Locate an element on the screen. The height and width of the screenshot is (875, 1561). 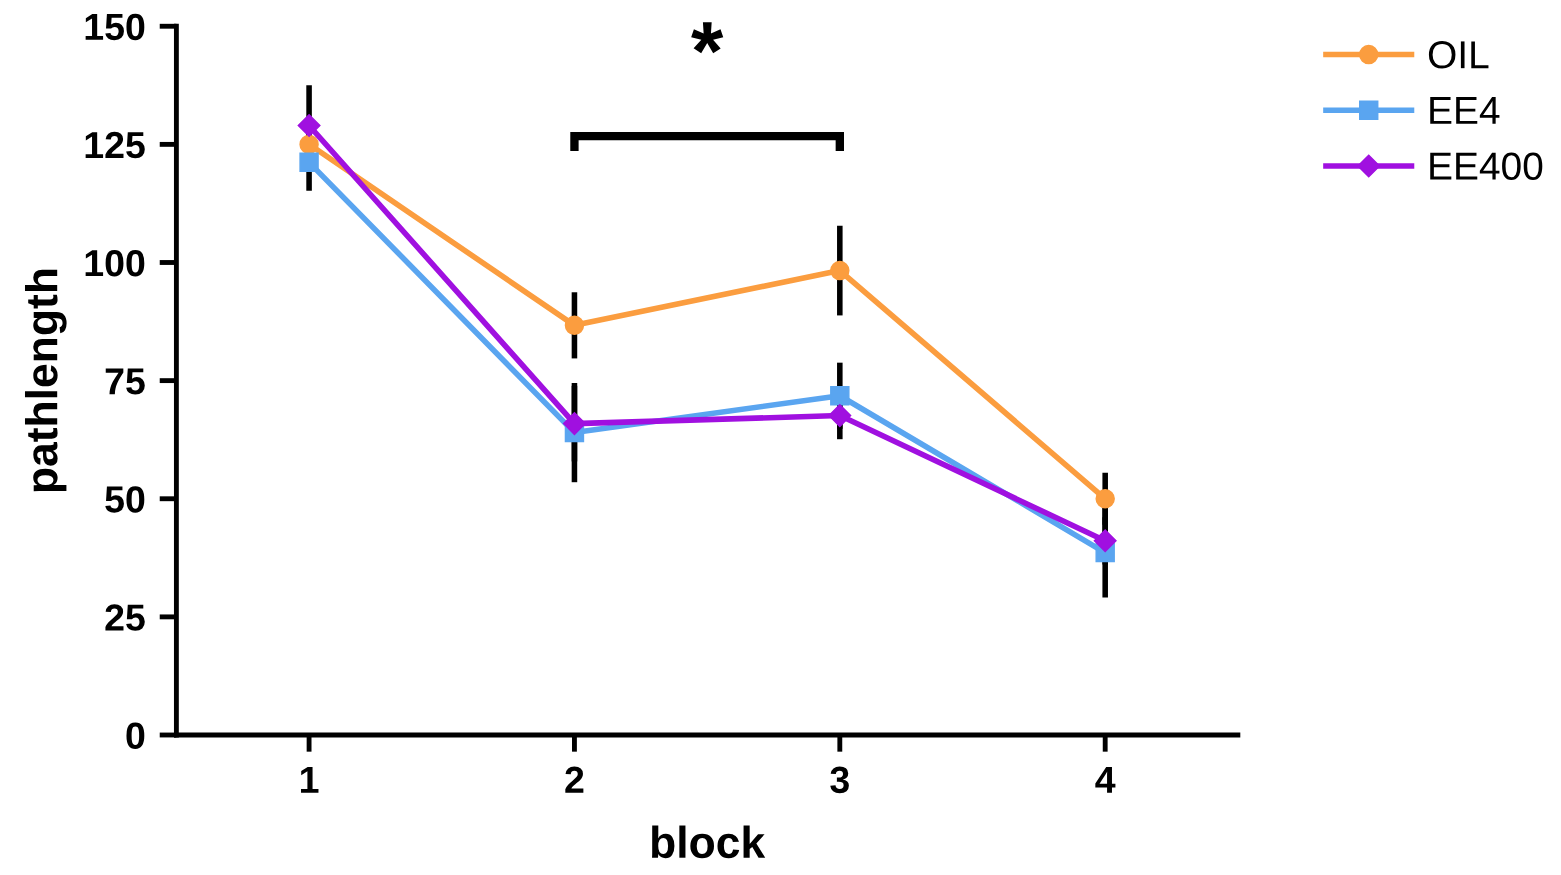
y-axis-title: pathlength is located at coordinates (45, 380).